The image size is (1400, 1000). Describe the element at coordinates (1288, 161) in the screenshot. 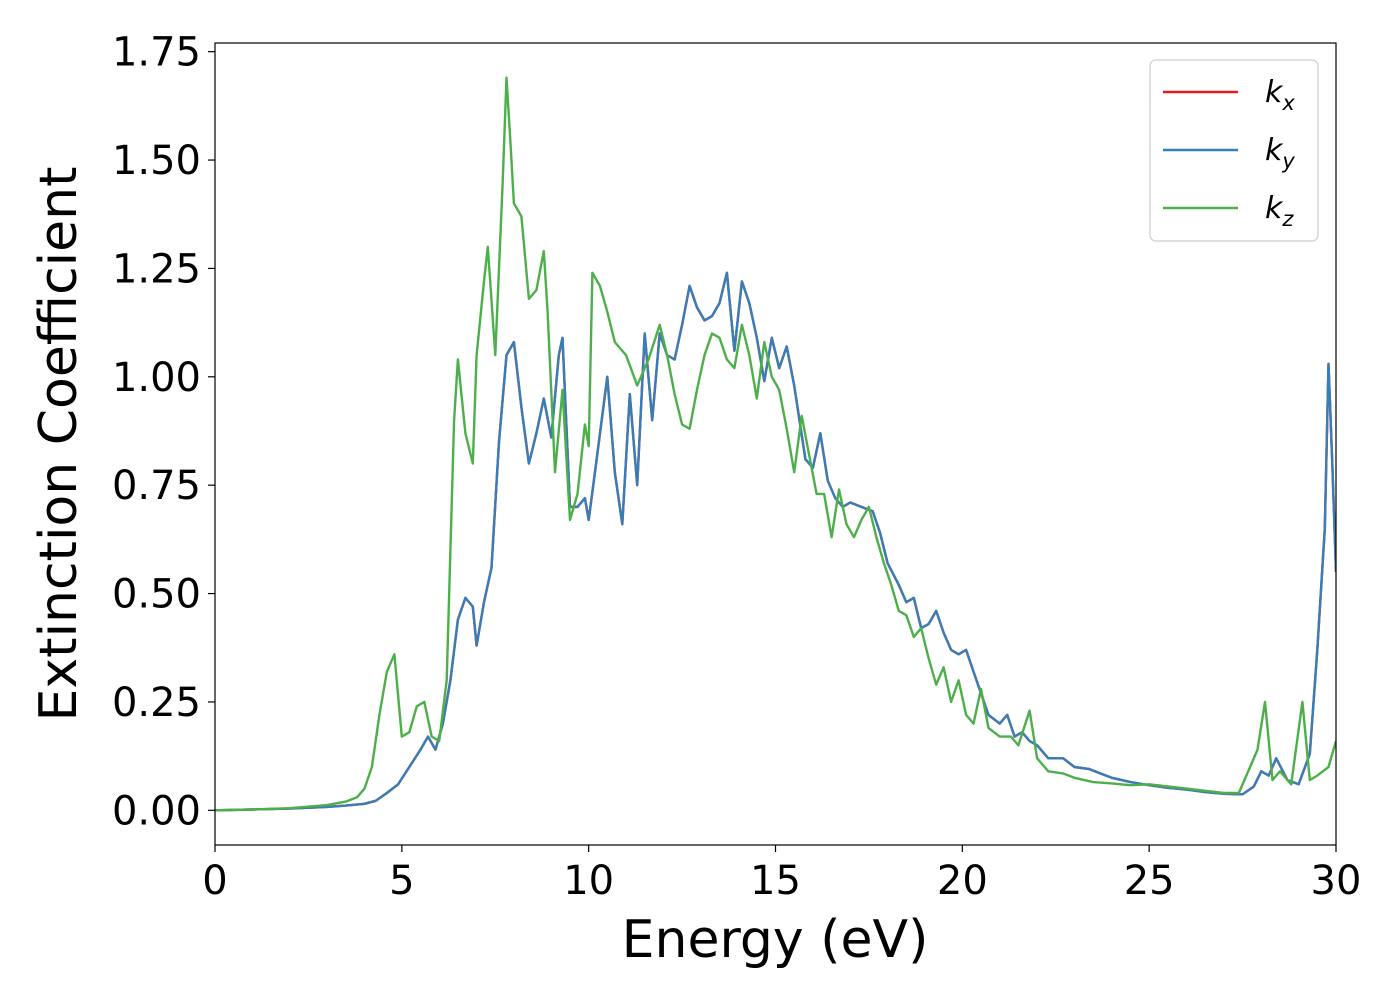

I see `legend-label-subscript: y` at that location.